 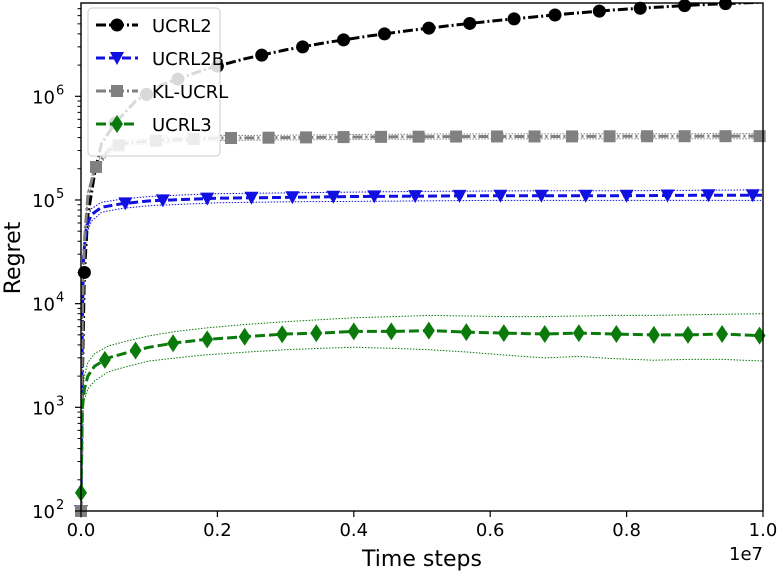 I want to click on x-tick-label: 0.0, so click(x=81, y=530).